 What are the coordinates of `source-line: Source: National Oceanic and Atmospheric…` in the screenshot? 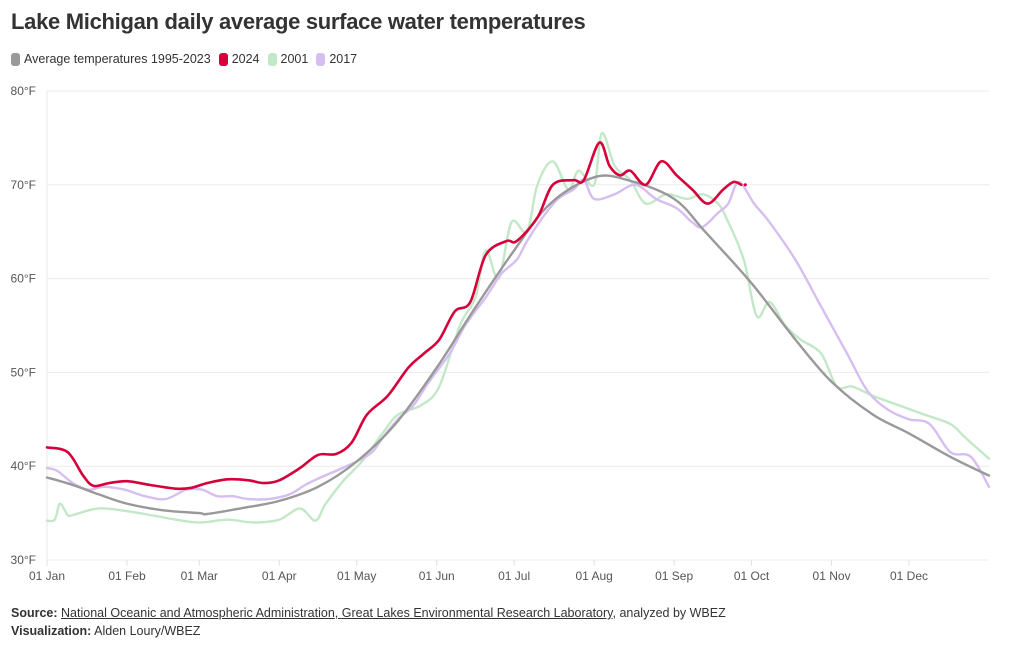 It's located at (368, 613).